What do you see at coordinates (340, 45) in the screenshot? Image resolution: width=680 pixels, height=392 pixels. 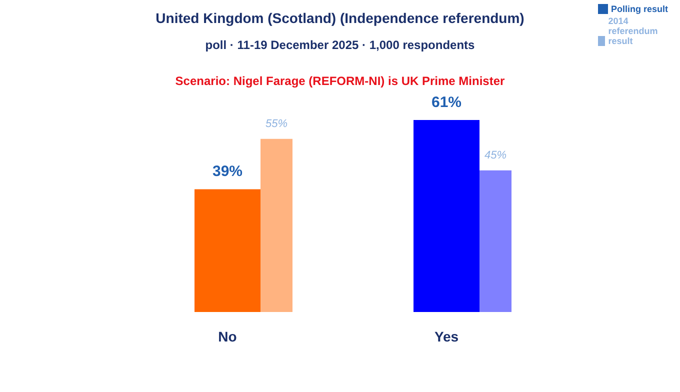 I see `chart-subtitle: poll · 11-19 December 2025 · 1,000 respondents` at bounding box center [340, 45].